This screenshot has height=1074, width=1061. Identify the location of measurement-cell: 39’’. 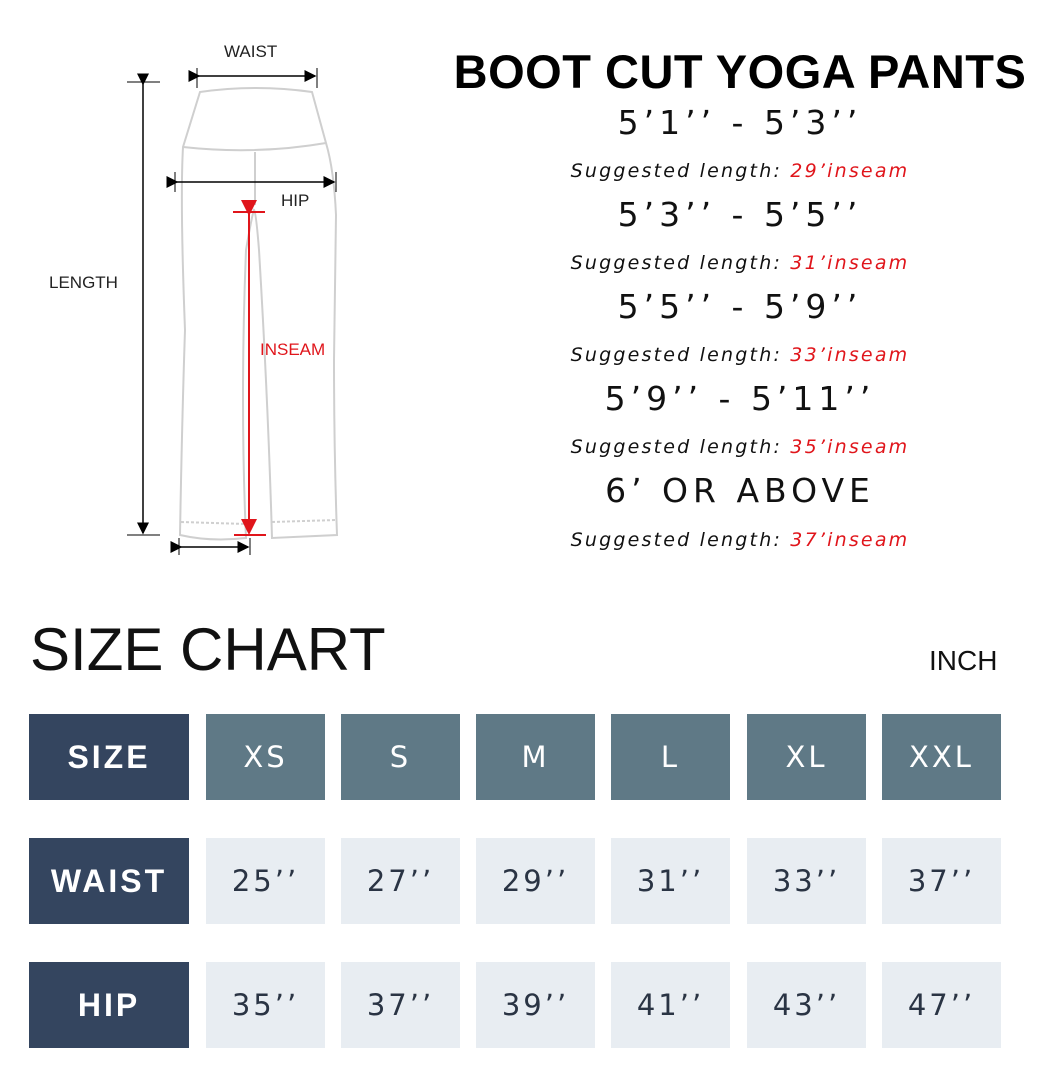
(535, 1005).